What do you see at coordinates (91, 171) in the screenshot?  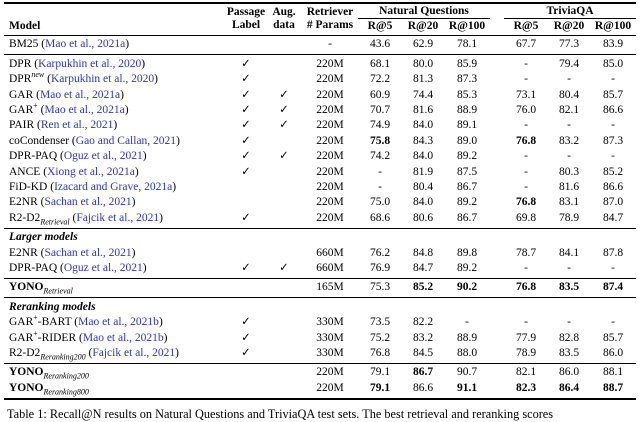 I see `citation-link: Xiong et al., 2021a` at bounding box center [91, 171].